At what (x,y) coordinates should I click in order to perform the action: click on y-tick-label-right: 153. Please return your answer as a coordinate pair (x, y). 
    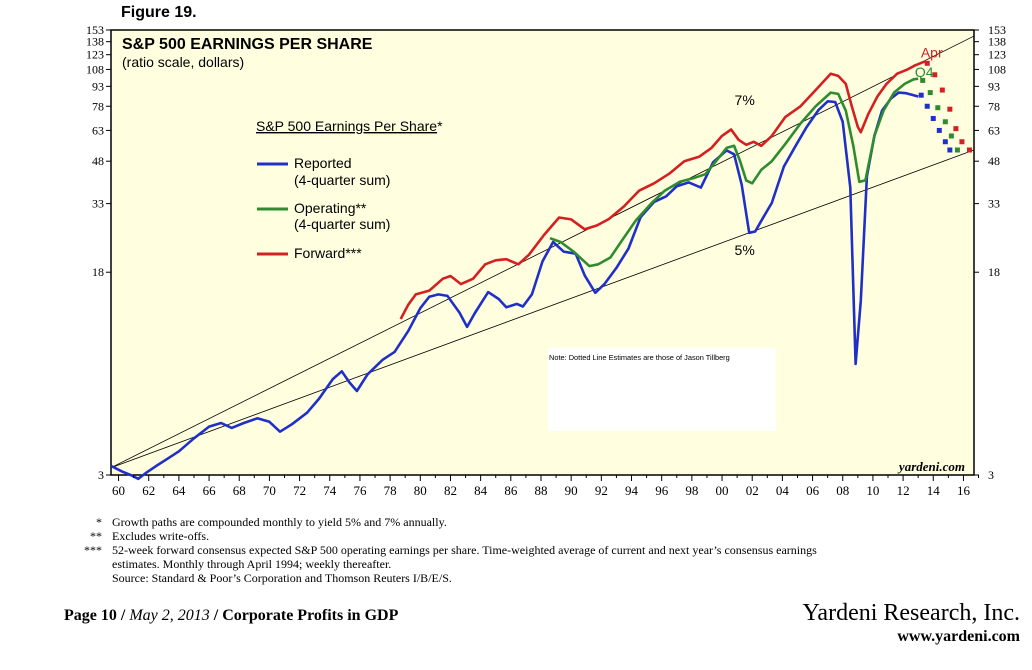
    Looking at the image, I should click on (997, 30).